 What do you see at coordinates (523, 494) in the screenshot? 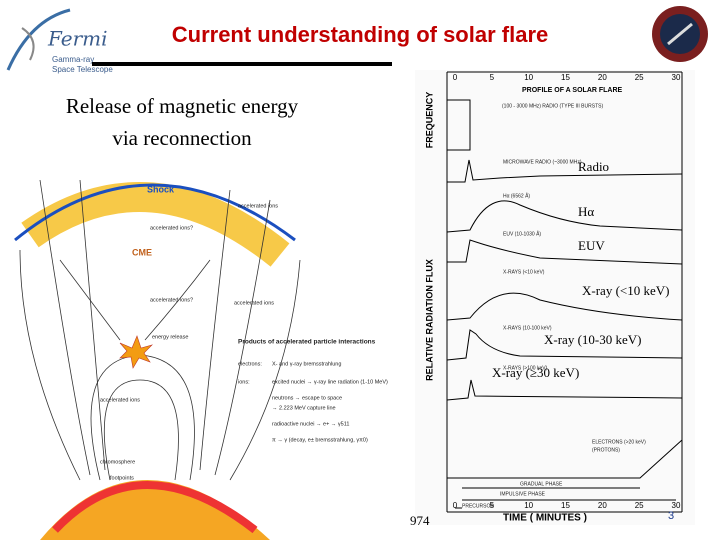
I see `phase-label: IMPULSIVE PHASE` at bounding box center [523, 494].